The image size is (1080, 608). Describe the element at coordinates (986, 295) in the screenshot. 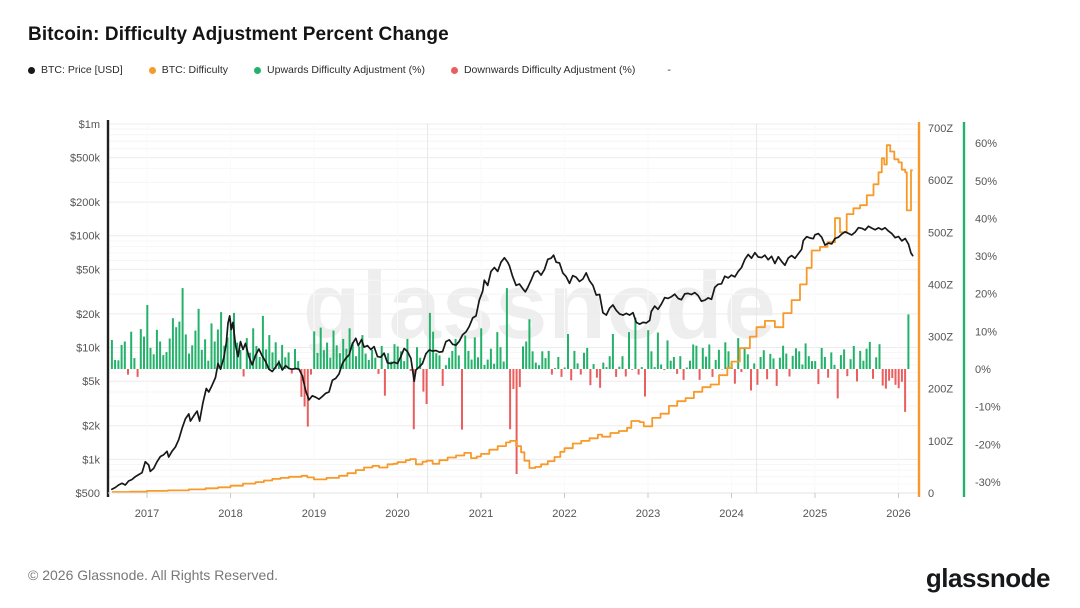

I see `percent-axis-tick-label: 20%` at that location.